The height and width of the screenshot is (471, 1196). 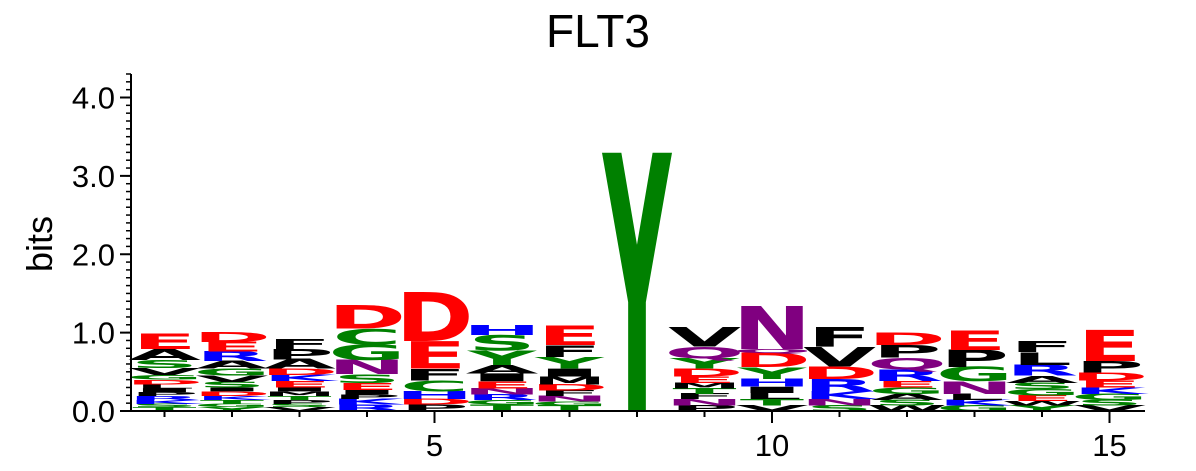 I want to click on residue-E-pos-1: E, so click(x=164, y=342).